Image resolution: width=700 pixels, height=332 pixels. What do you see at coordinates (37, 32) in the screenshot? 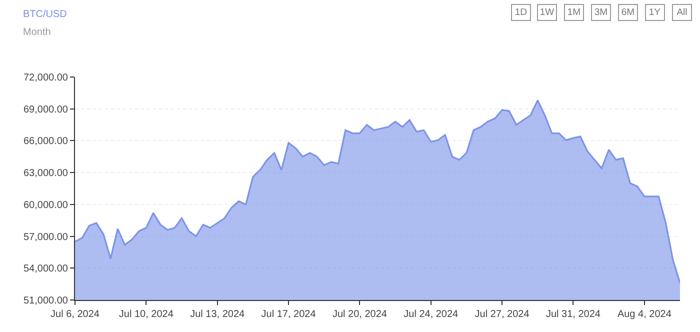
I see `chart-subtitle: Month` at bounding box center [37, 32].